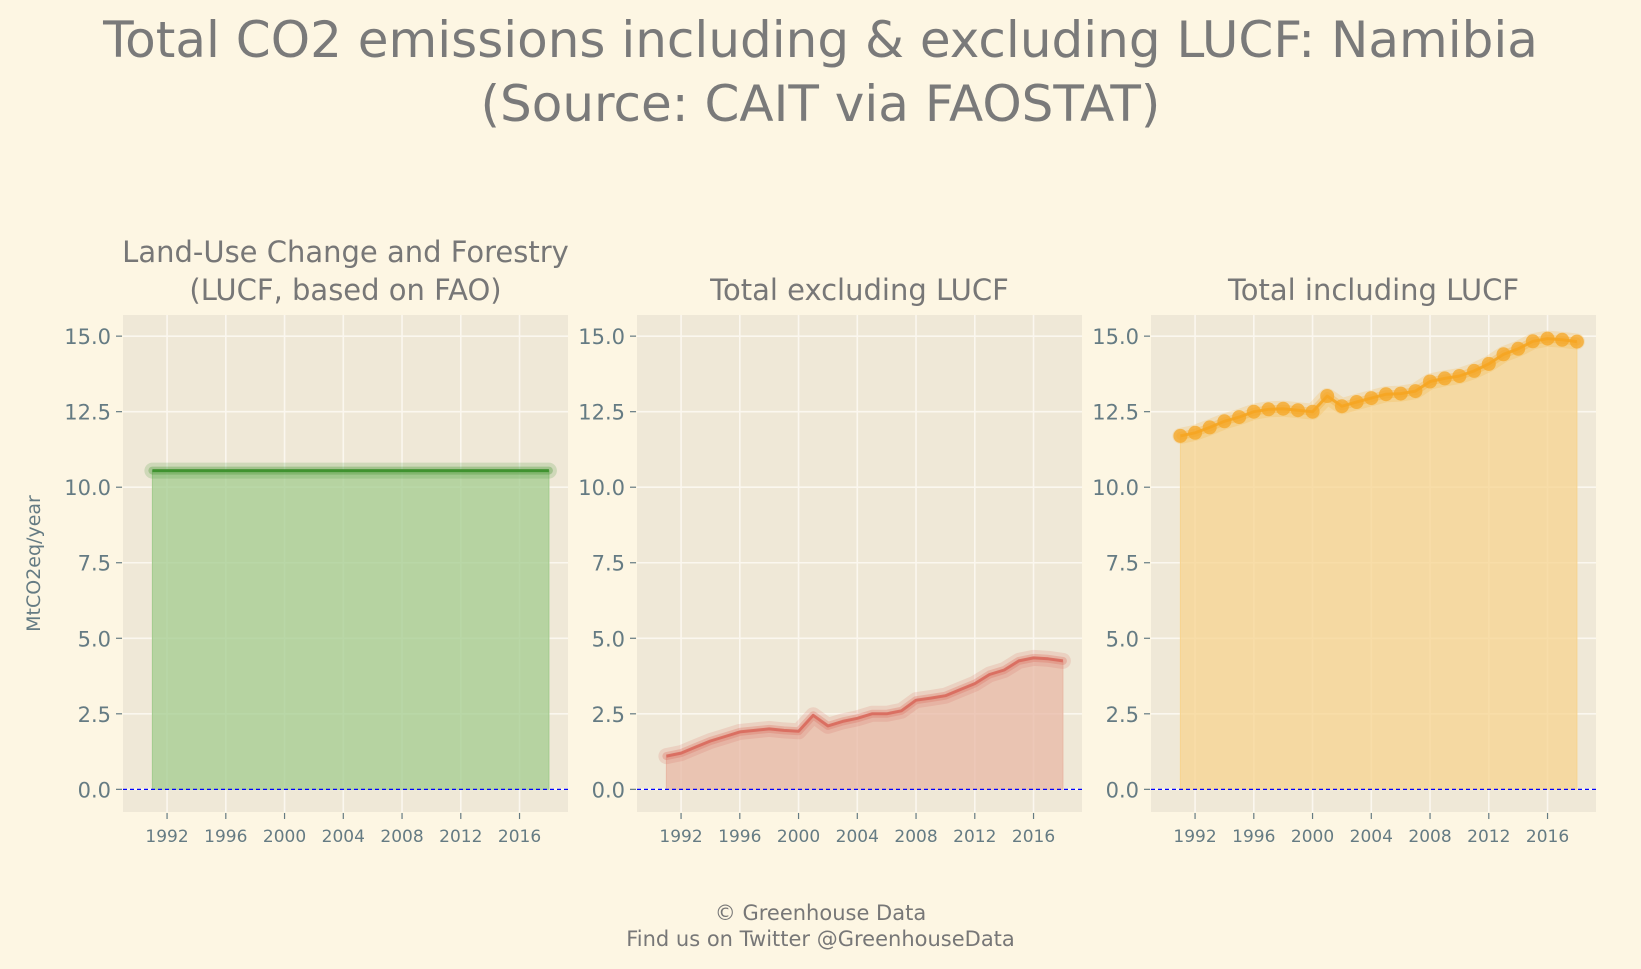 The width and height of the screenshot is (1641, 969). What do you see at coordinates (34, 563) in the screenshot?
I see `y-axis-label: MtCO2eq/year` at bounding box center [34, 563].